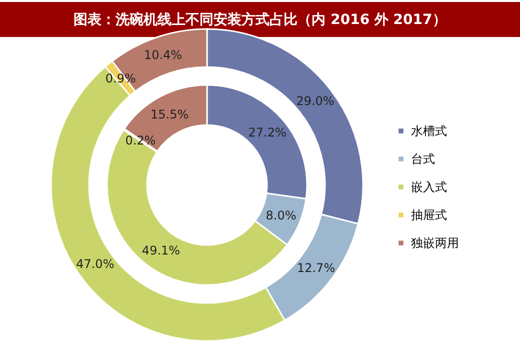 Image resolution: width=520 pixels, height=347 pixels. Describe the element at coordinates (429, 215) in the screenshot. I see `legend-label: 抽屉式` at that location.